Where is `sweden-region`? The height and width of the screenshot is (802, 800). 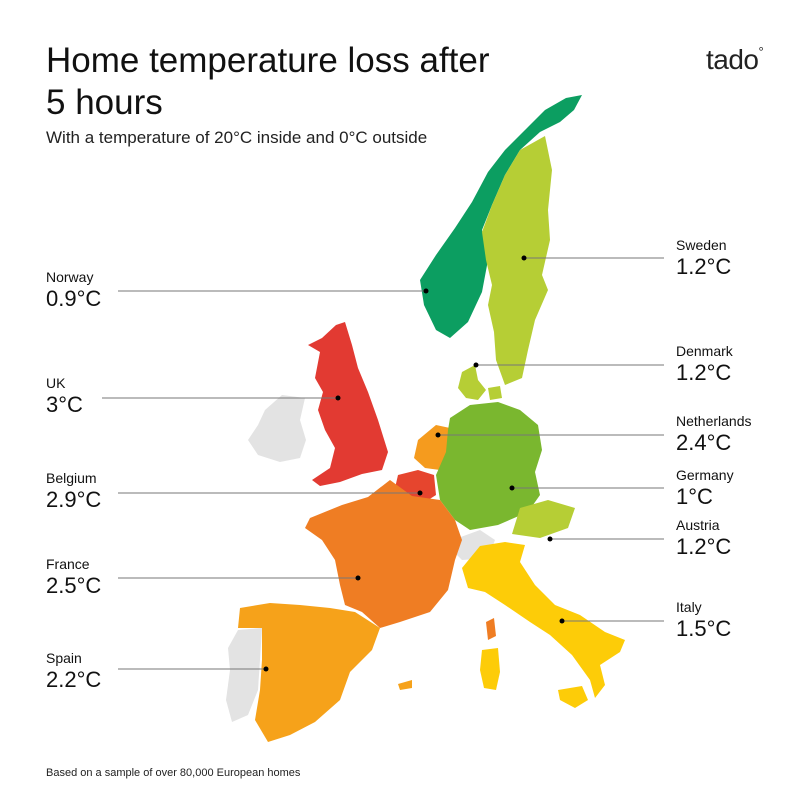
sweden-region is located at coordinates (517, 260).